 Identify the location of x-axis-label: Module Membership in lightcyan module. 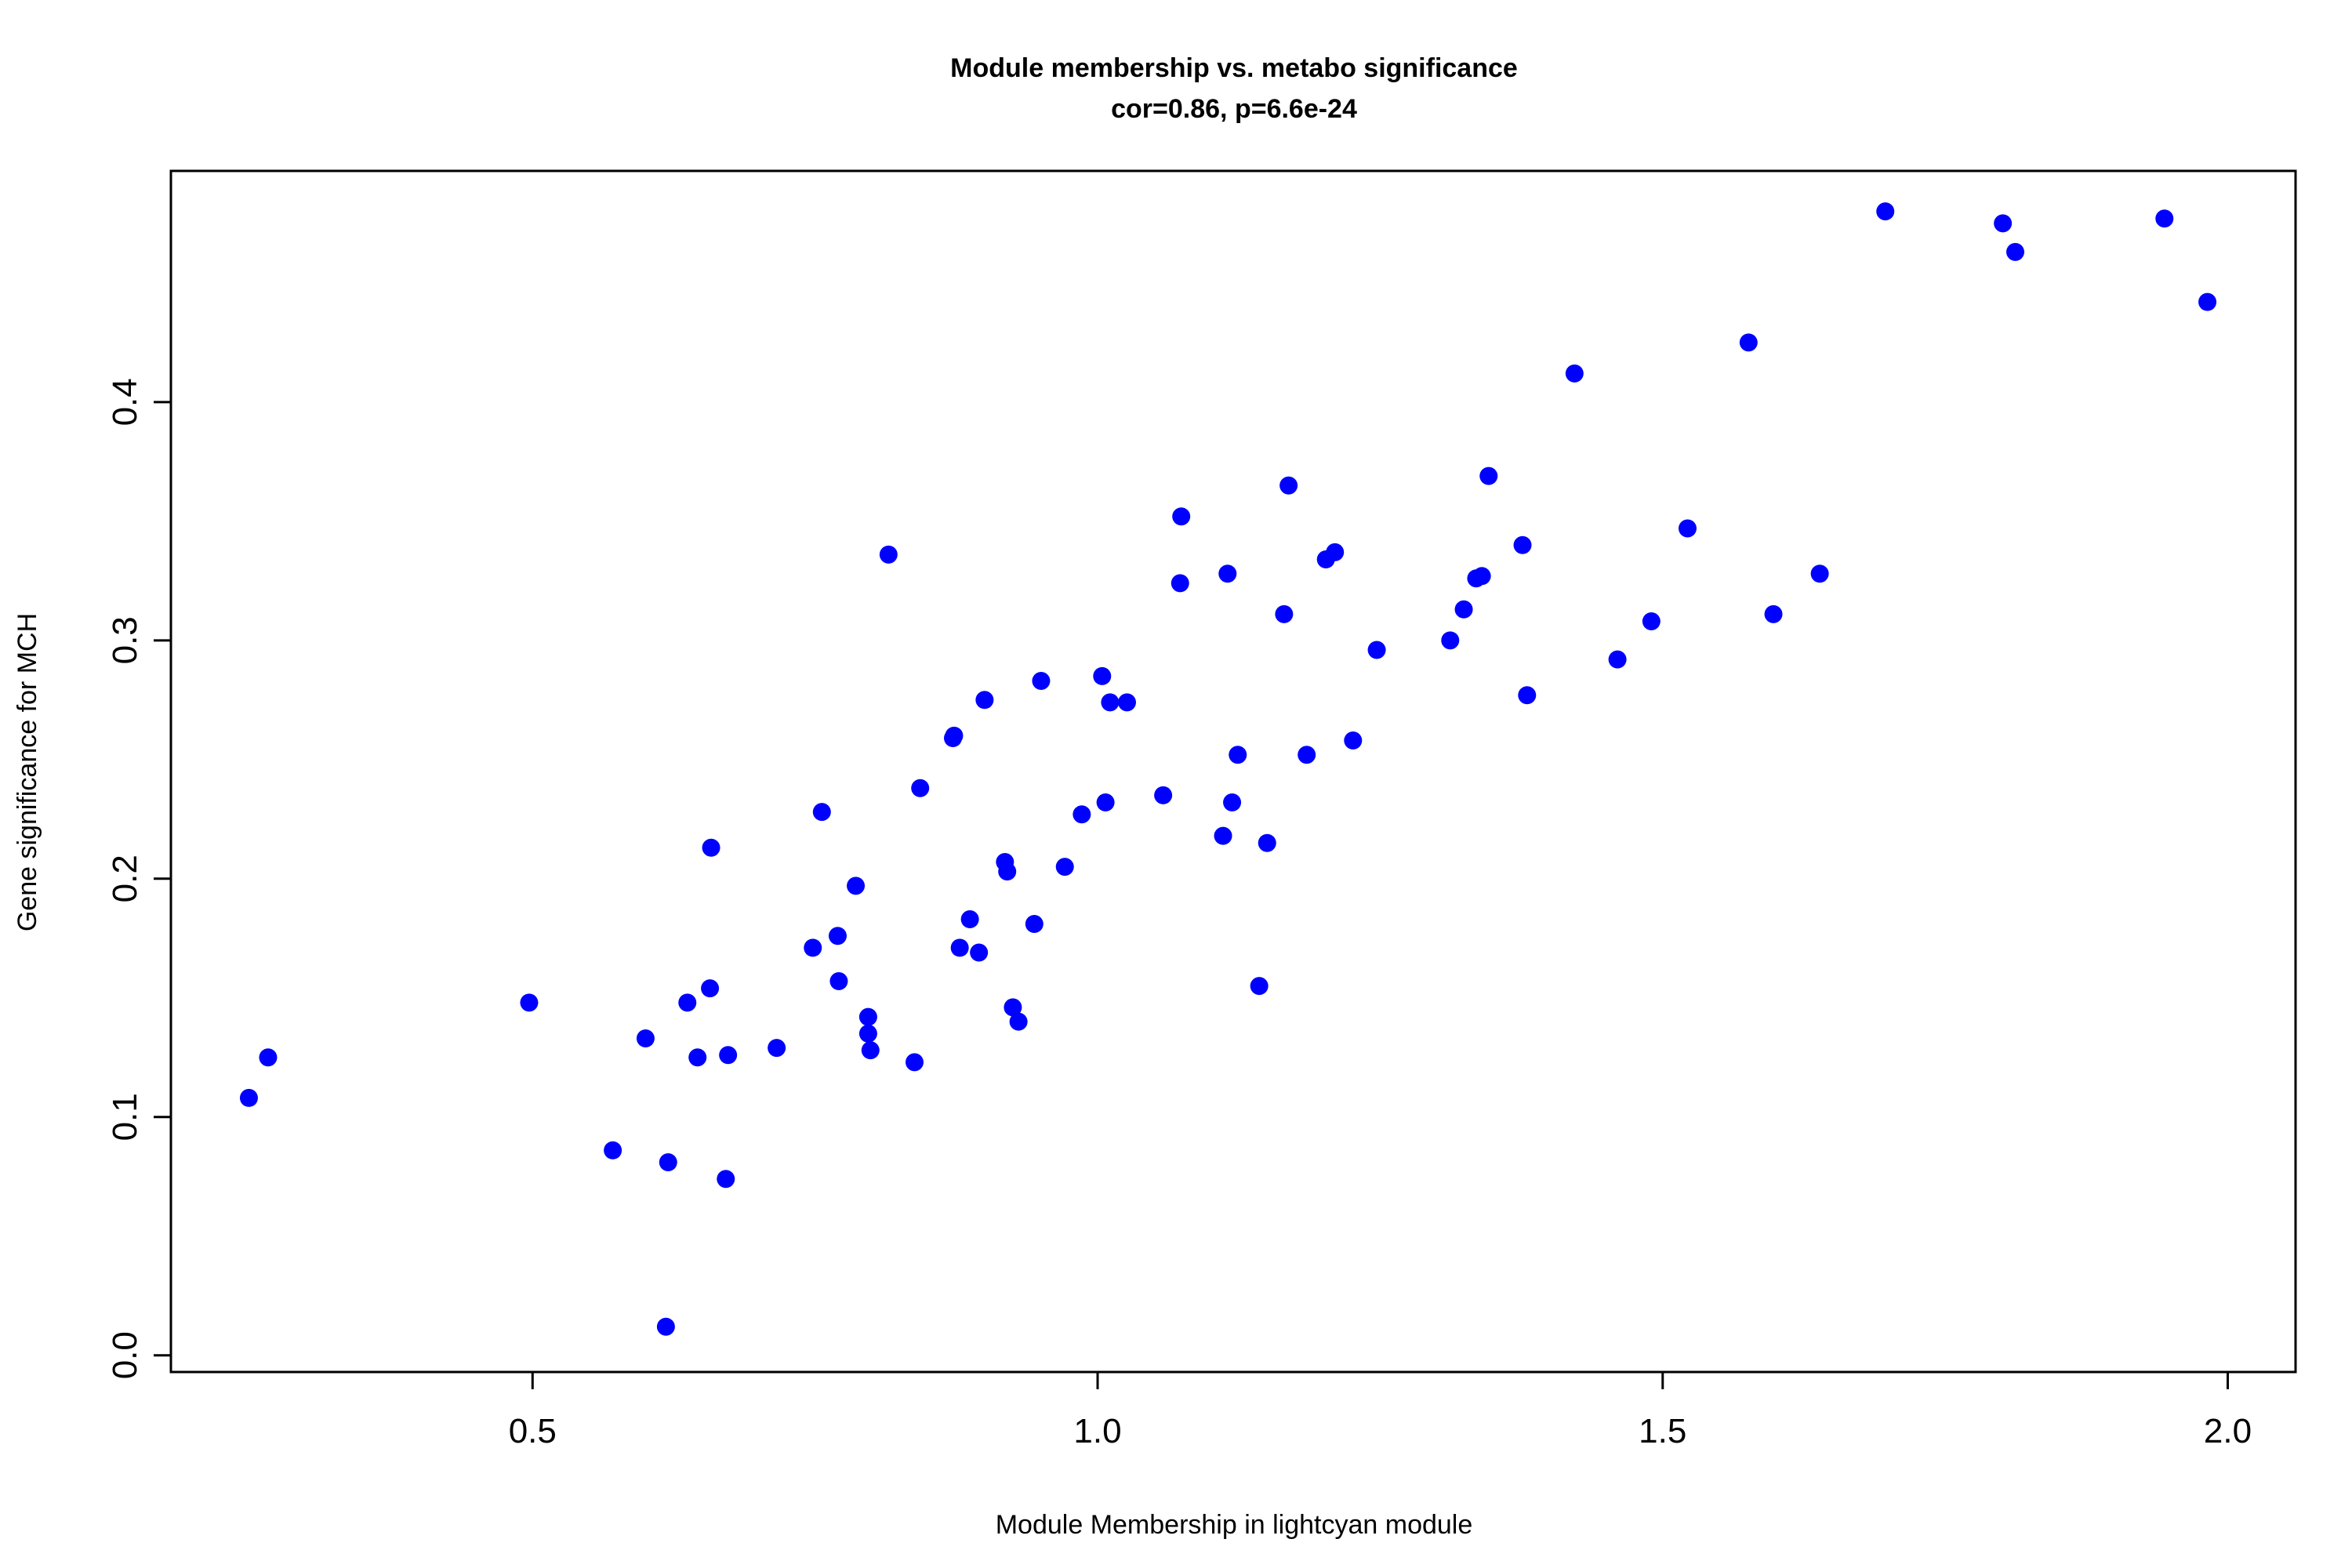
(1234, 1525).